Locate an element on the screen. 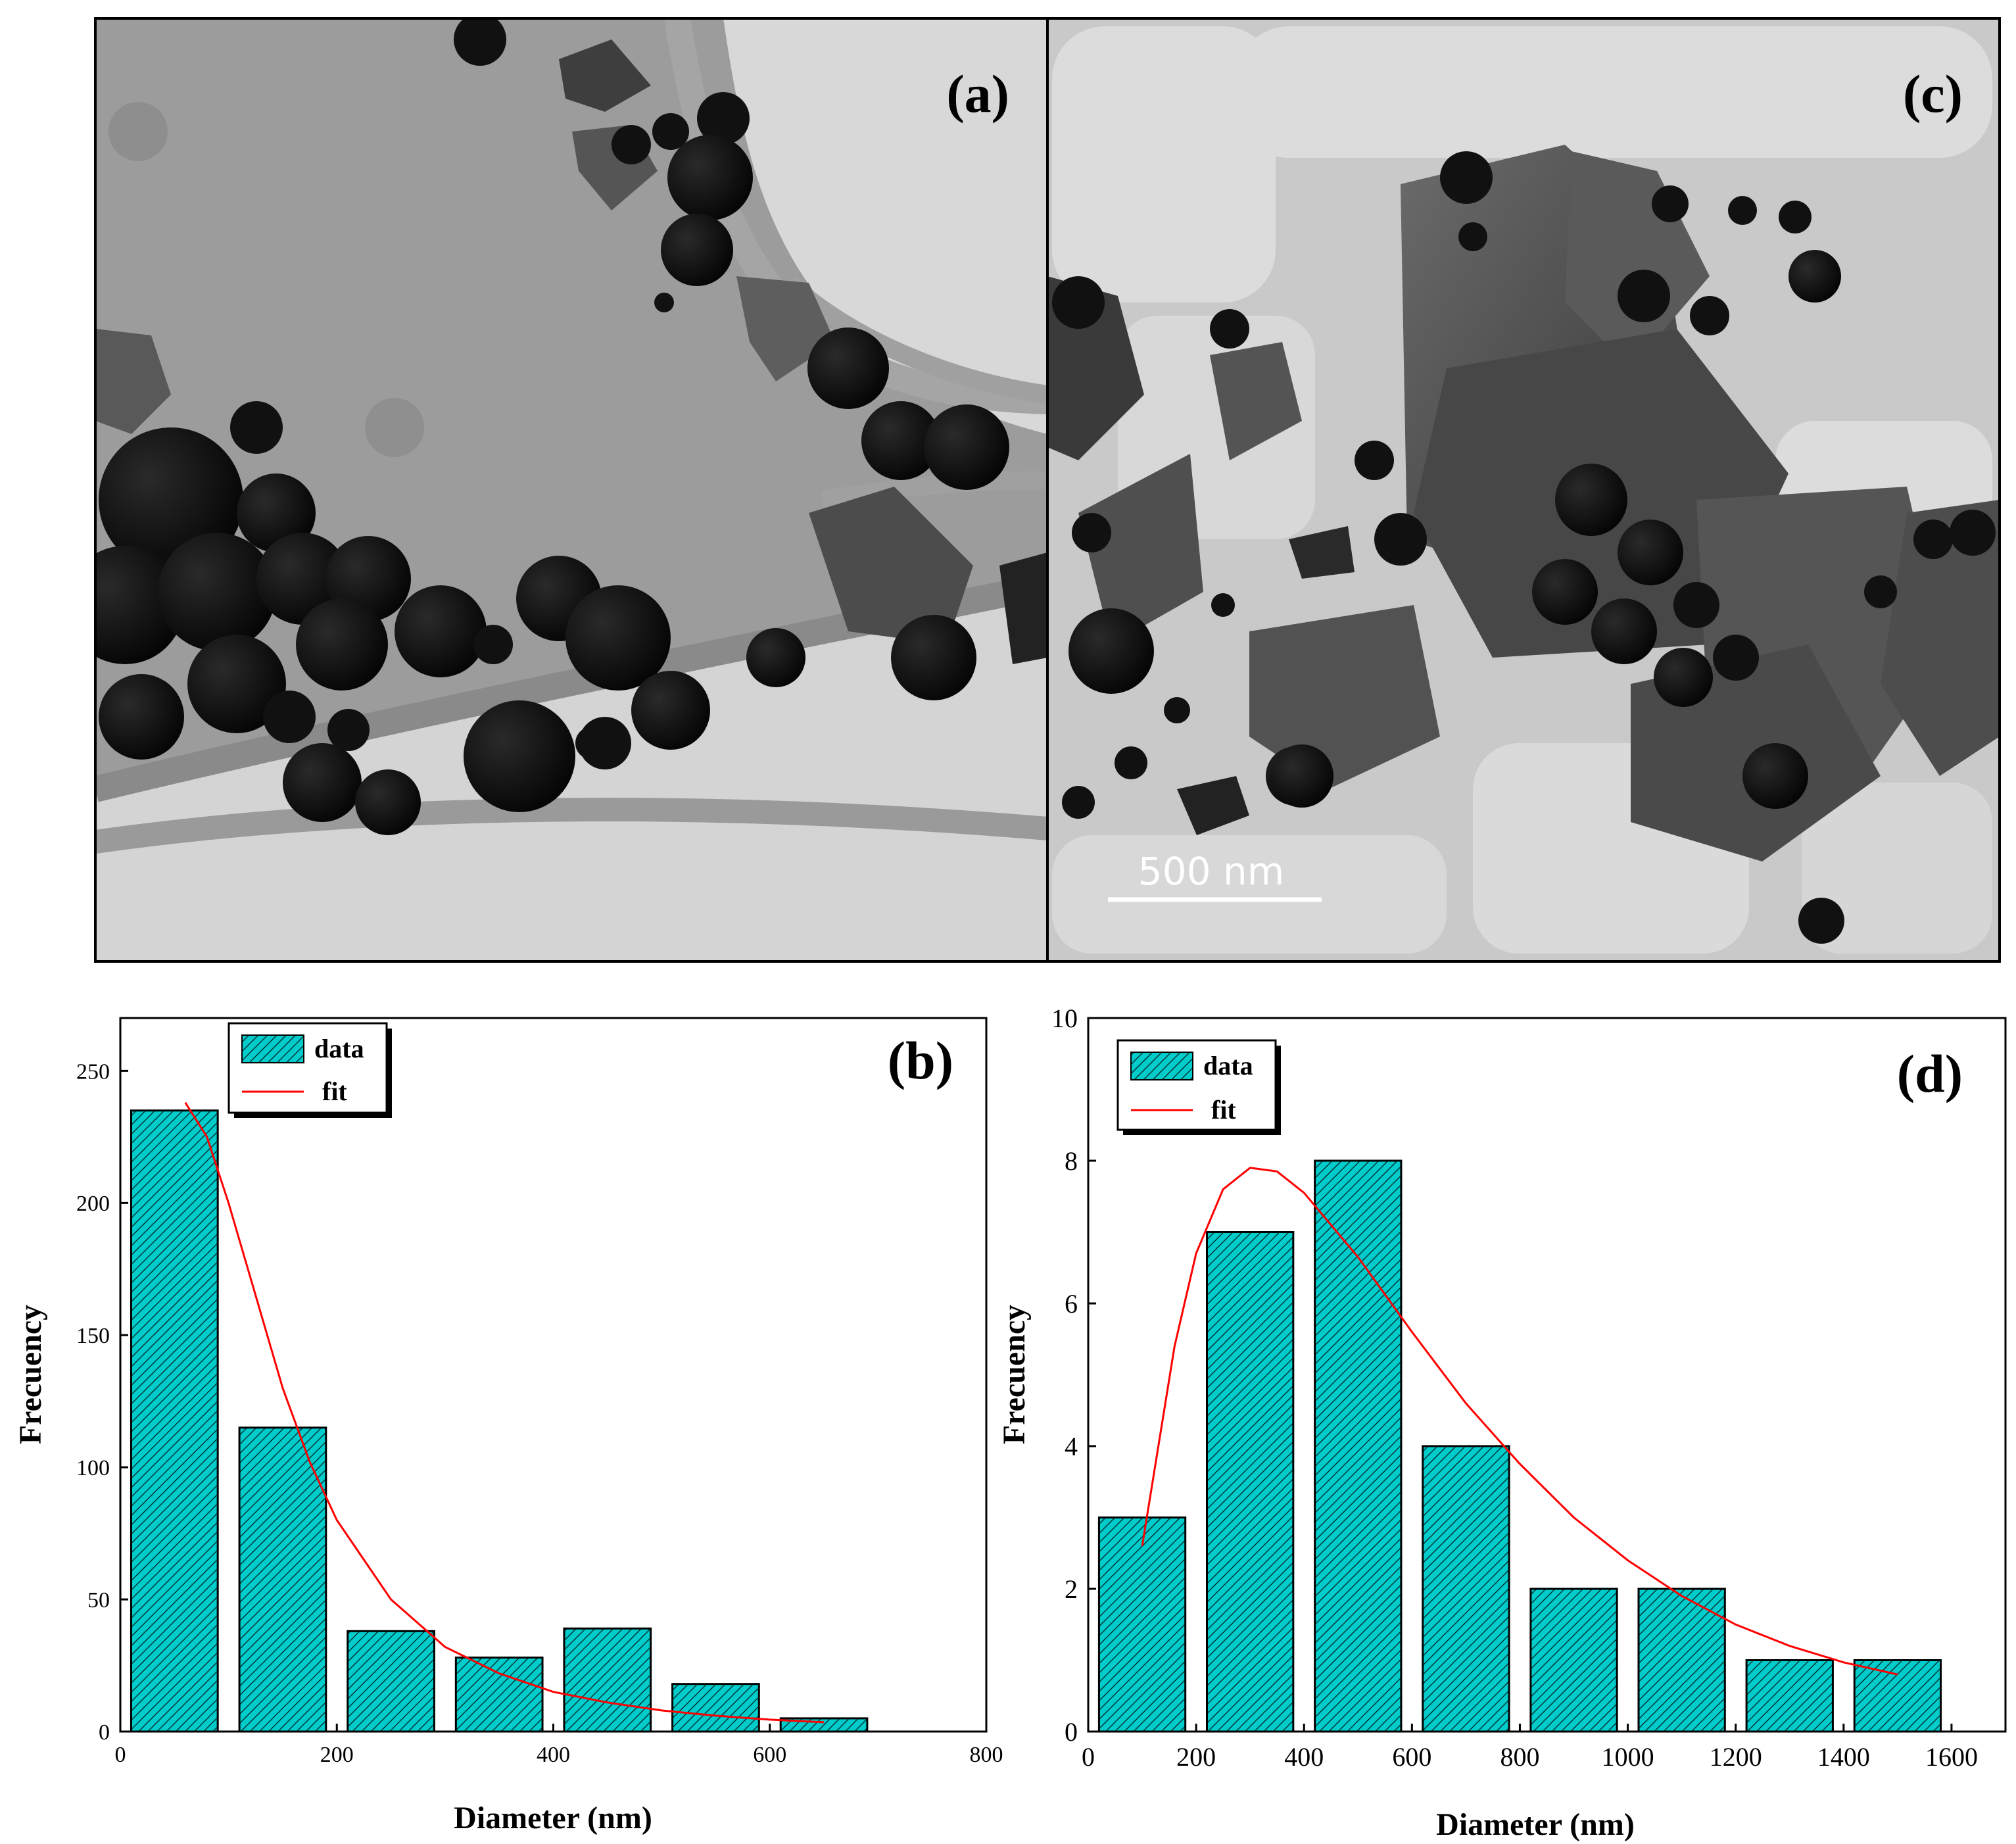 The height and width of the screenshot is (1844, 2016). x-axis-label-d: Diameter (nm) is located at coordinates (1535, 1824).